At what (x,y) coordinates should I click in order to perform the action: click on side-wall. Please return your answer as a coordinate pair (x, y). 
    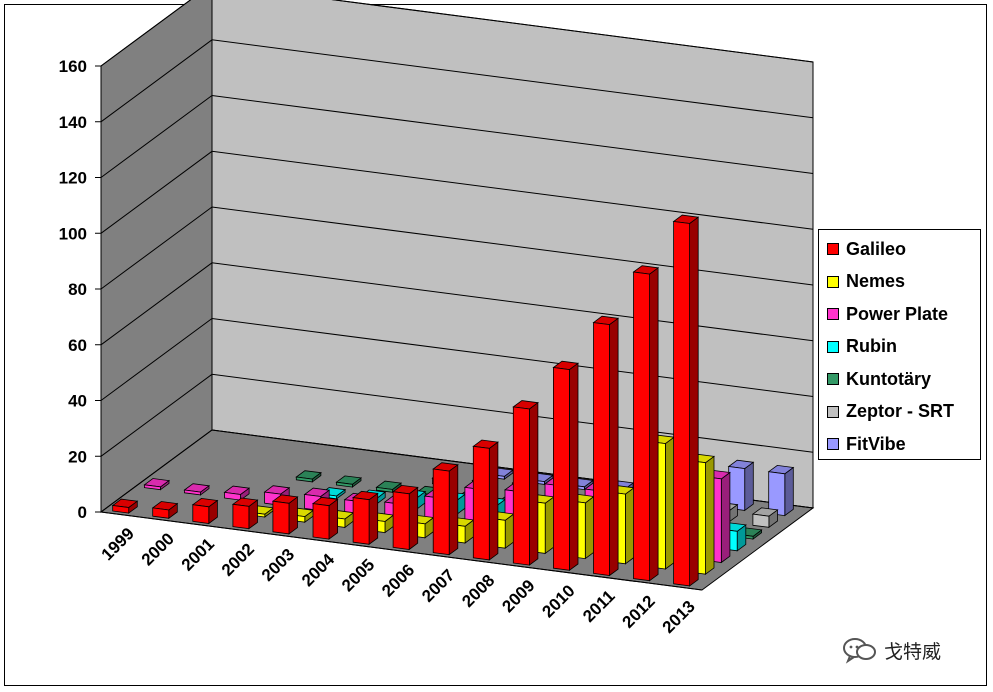
    Looking at the image, I should click on (156, 256).